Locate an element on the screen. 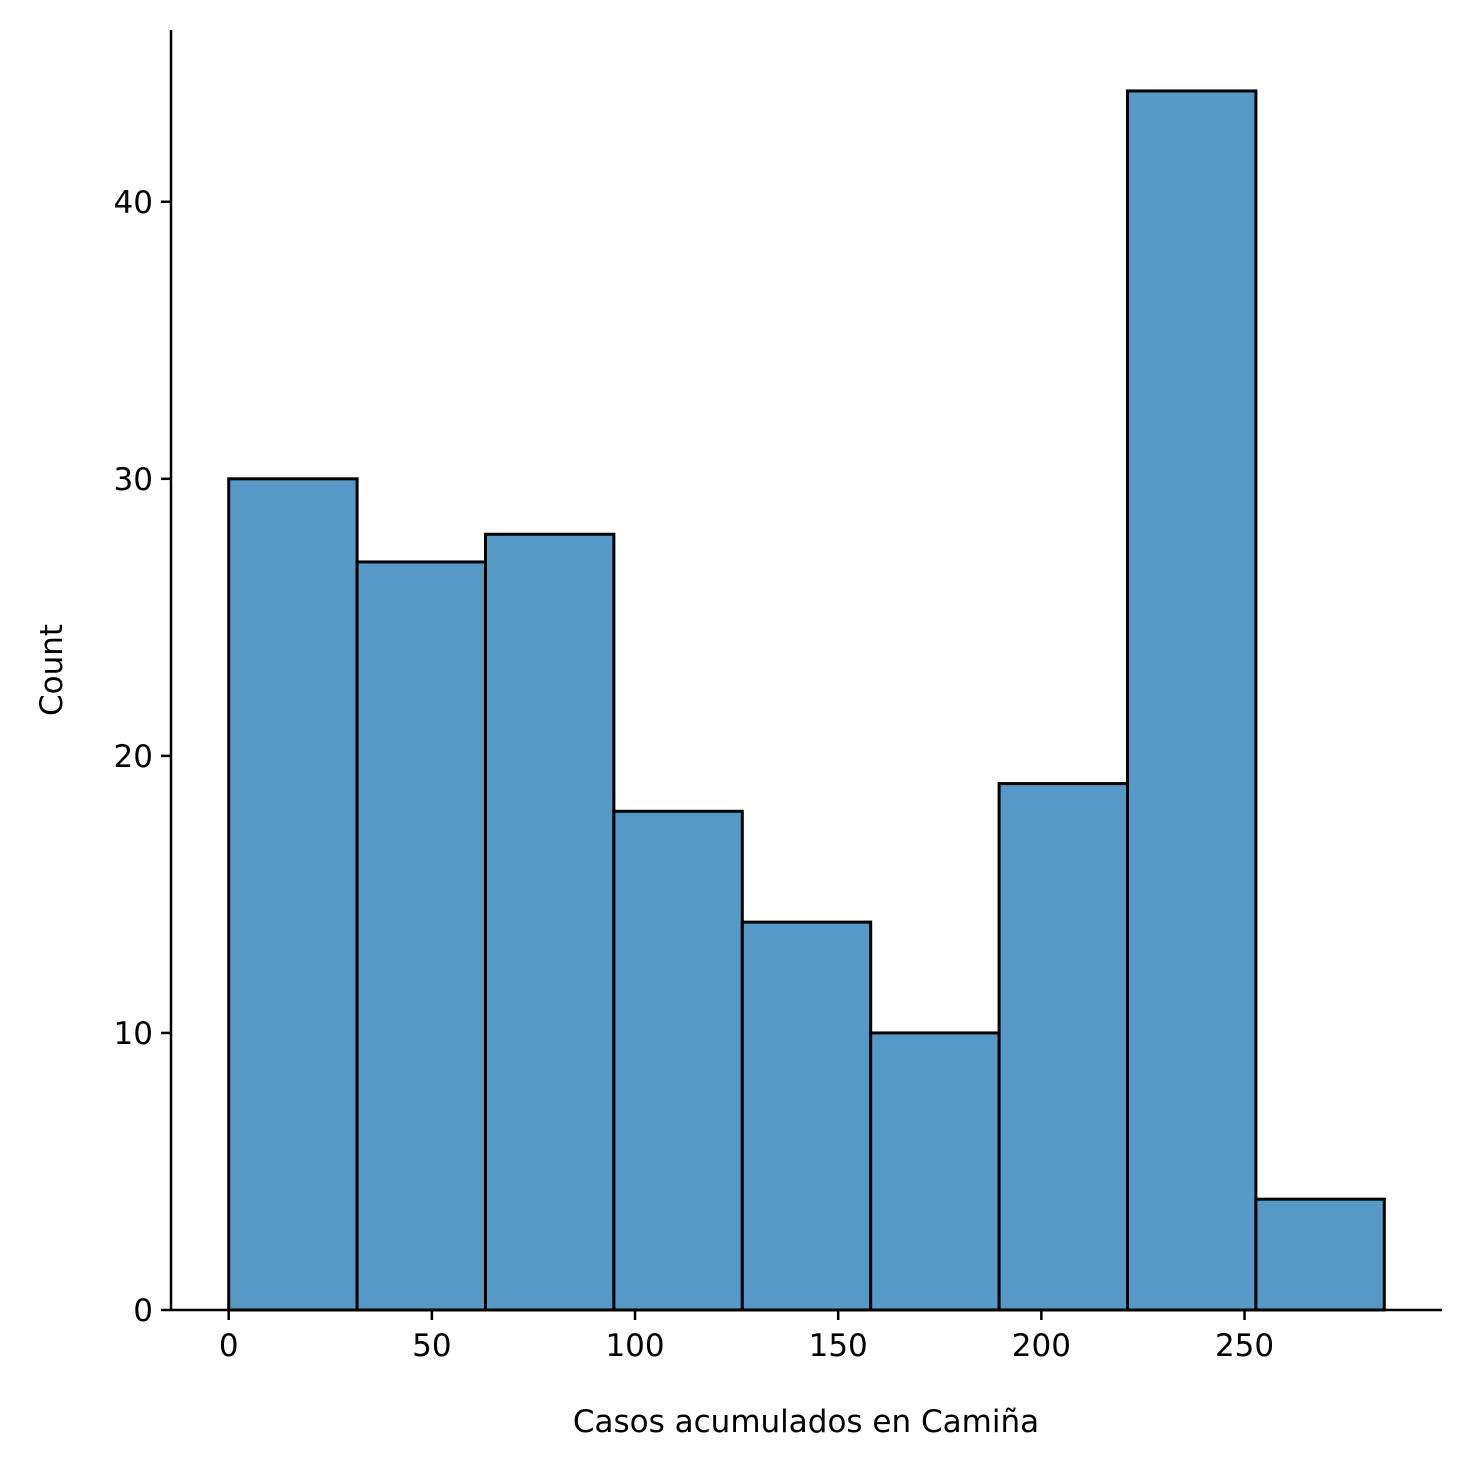 The image size is (1470, 1470). y-ticks-group: 0 10 20 30 40 is located at coordinates (142, 757).